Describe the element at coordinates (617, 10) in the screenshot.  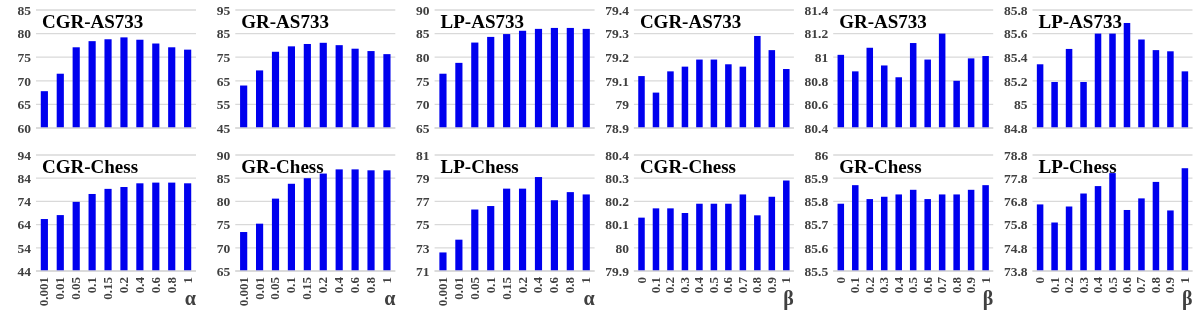
I see `y-tick-label: 79.4` at that location.